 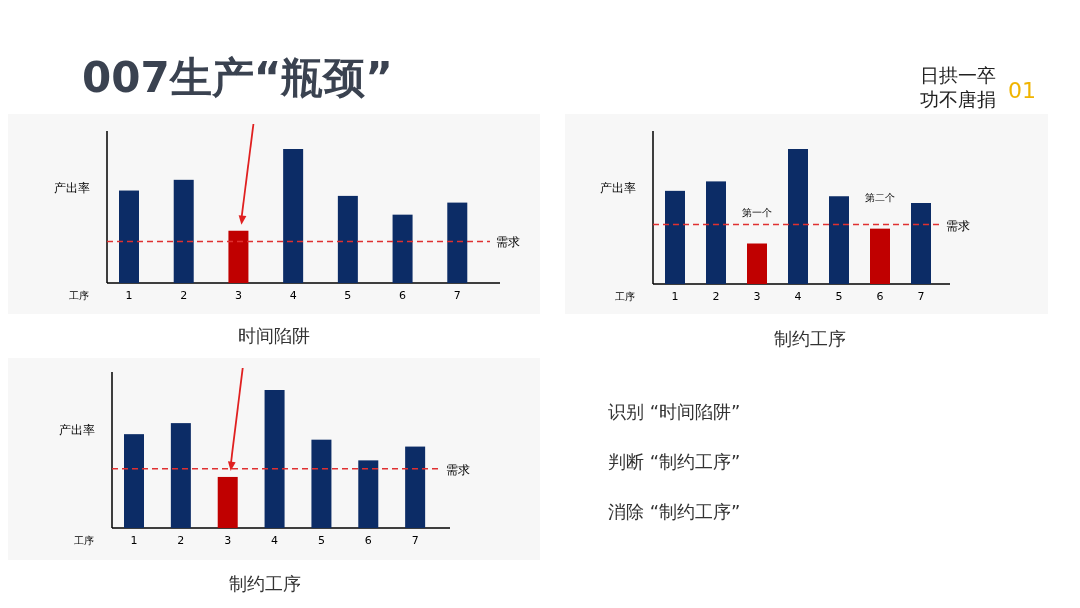 What do you see at coordinates (958, 99) in the screenshot?
I see `text: 功不唐捐` at bounding box center [958, 99].